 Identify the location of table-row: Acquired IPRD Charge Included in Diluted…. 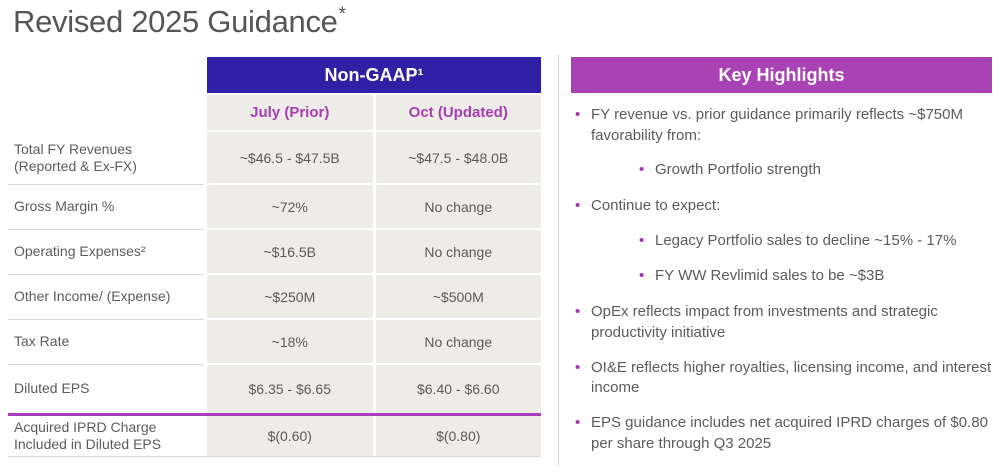
(274, 436).